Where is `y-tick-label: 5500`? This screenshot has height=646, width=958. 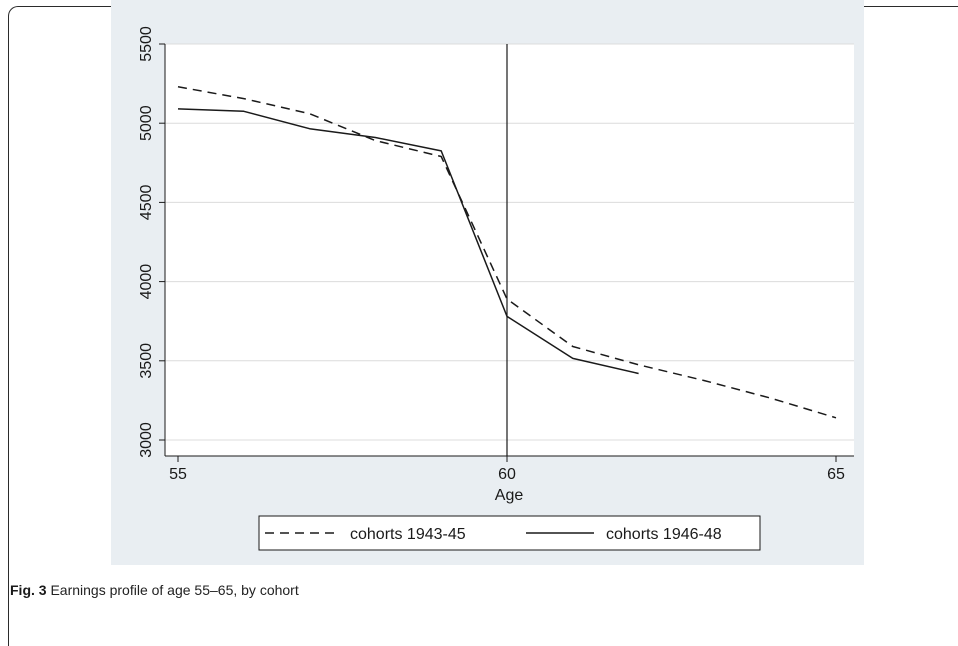 y-tick-label: 5500 is located at coordinates (146, 44).